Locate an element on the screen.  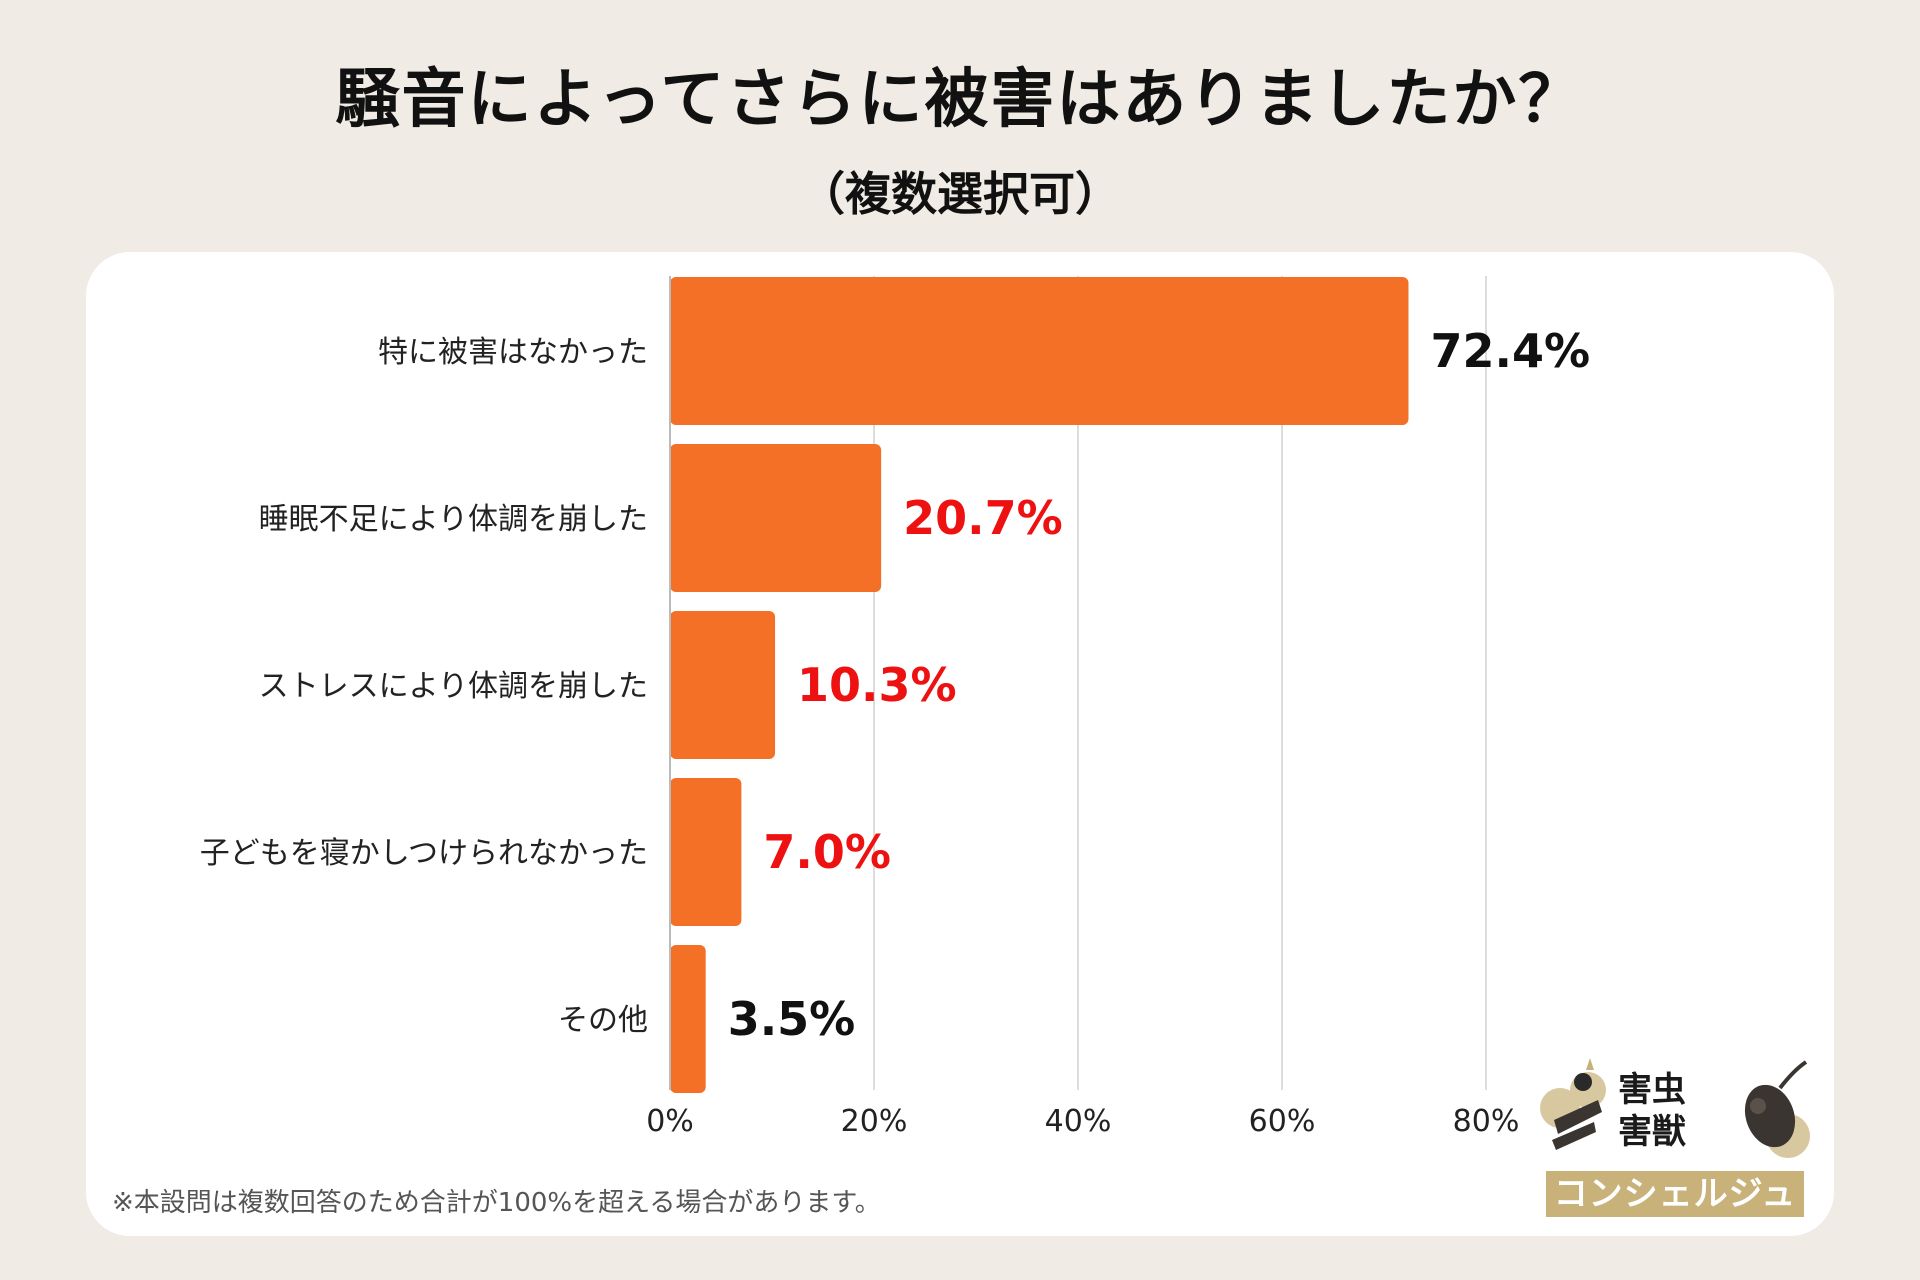
brand-logo: 害虫 害獣 コンシェルジュ is located at coordinates (1676, 1136).